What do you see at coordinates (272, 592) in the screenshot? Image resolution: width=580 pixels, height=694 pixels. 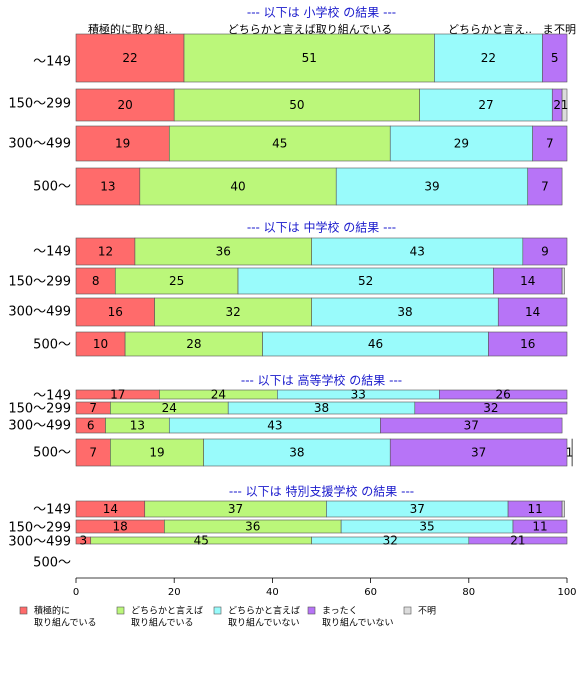 I see `x-tick-label: 40` at bounding box center [272, 592].